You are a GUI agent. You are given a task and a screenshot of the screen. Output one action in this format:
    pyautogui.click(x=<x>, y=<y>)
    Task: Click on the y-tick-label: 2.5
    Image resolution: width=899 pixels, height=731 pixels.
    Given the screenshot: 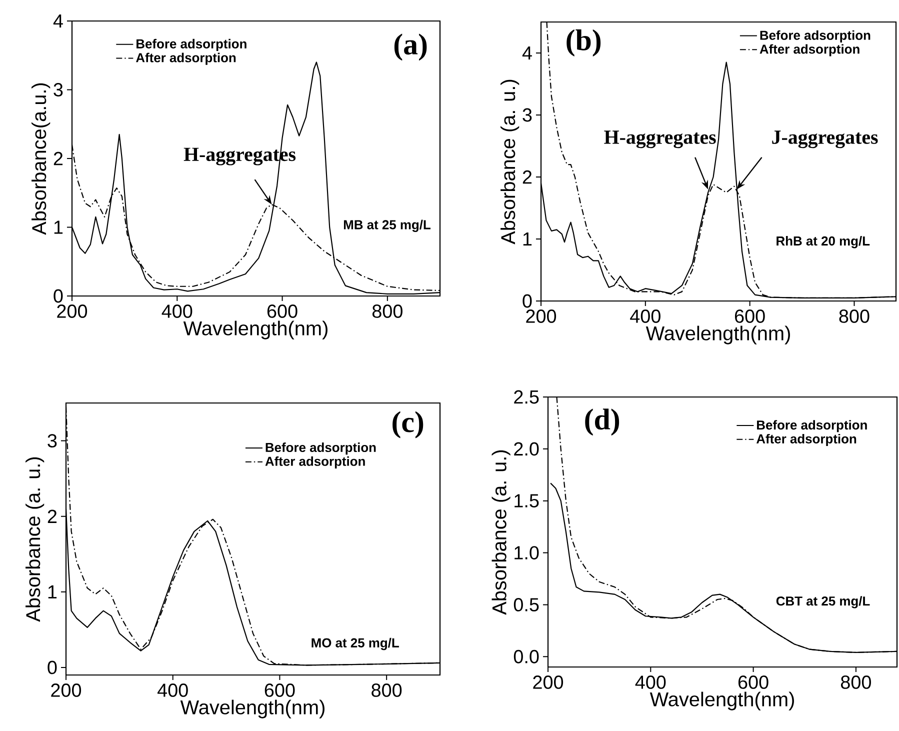 What is the action you would take?
    pyautogui.click(x=526, y=397)
    